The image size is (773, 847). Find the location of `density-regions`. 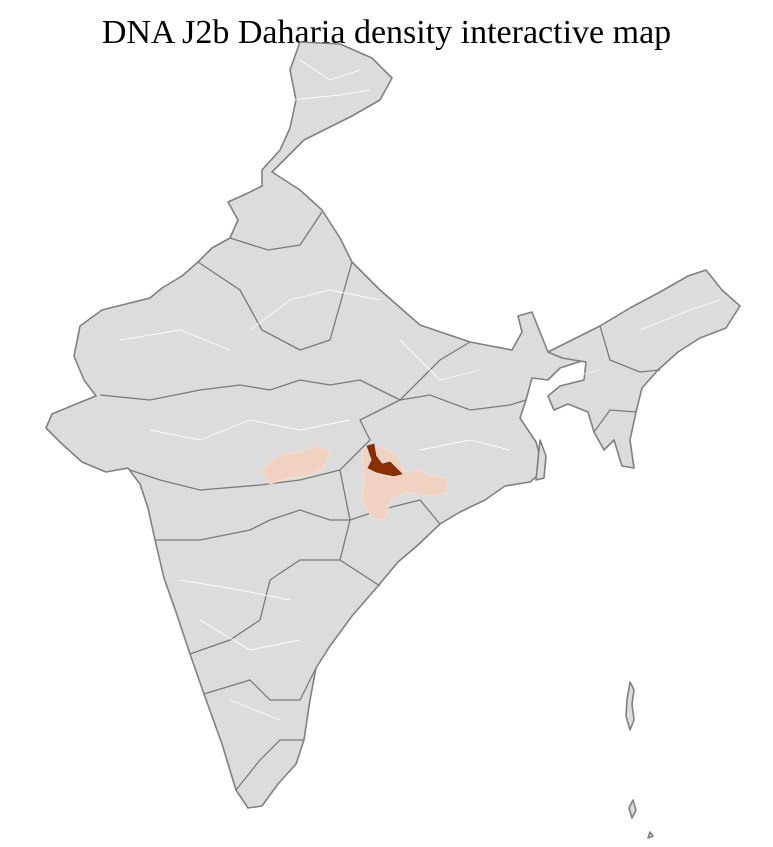

density-regions is located at coordinates (355, 482).